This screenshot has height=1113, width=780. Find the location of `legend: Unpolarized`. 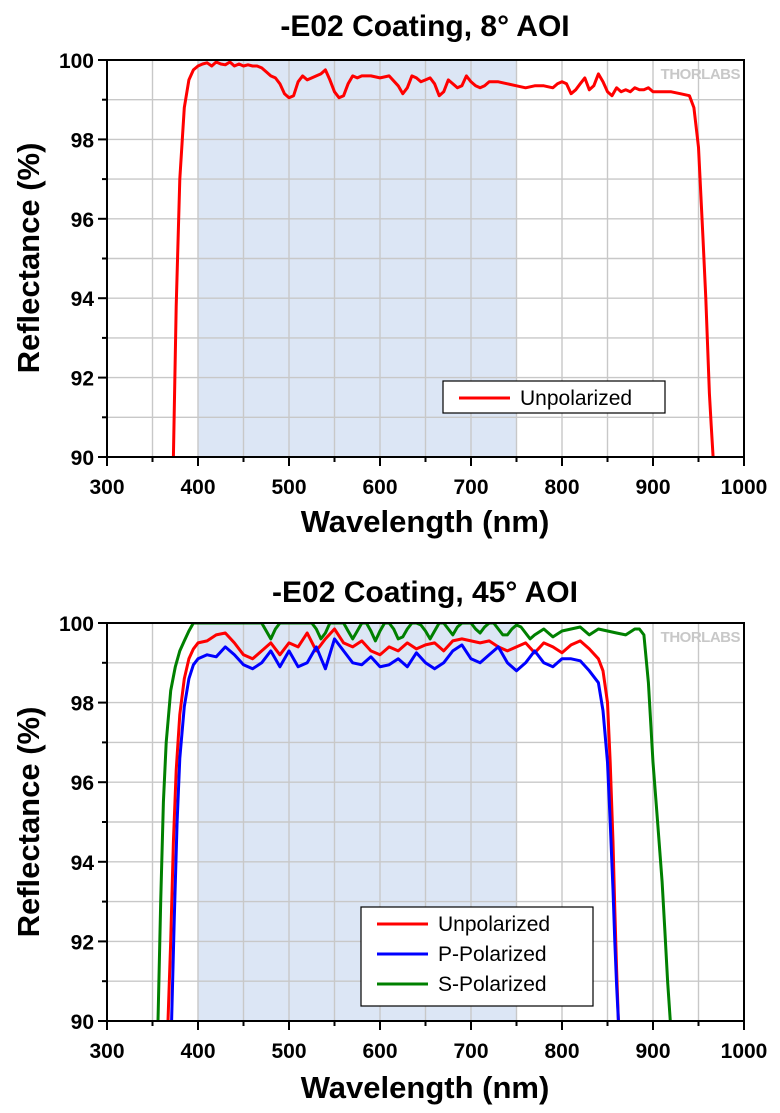

legend: Unpolarized is located at coordinates (554, 397).